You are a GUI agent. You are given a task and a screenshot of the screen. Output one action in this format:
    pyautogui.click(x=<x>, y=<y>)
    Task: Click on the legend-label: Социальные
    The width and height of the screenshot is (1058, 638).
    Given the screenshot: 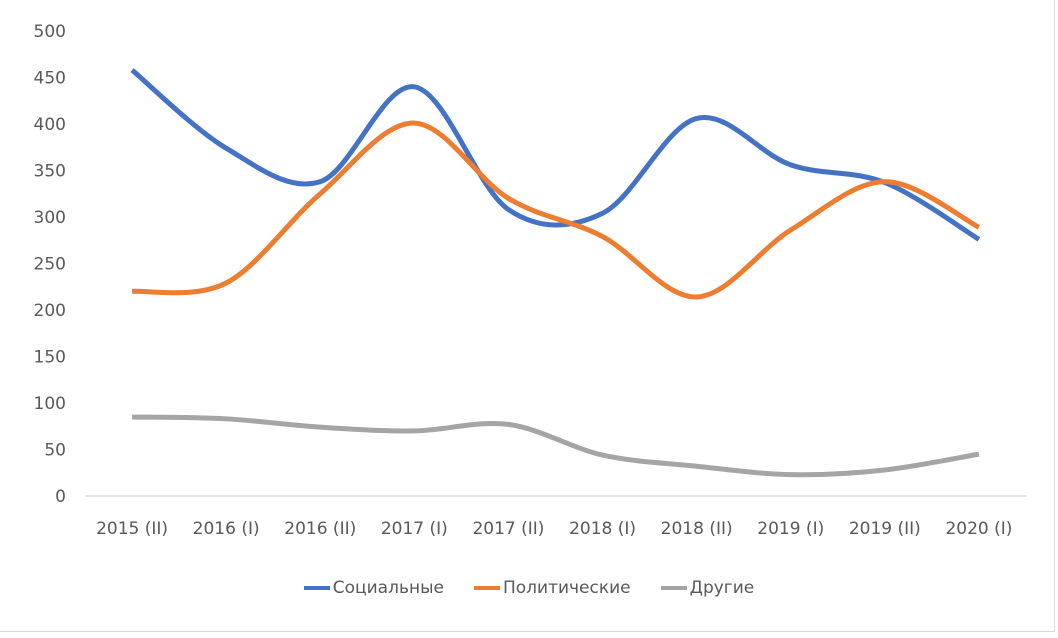 What is the action you would take?
    pyautogui.click(x=388, y=588)
    